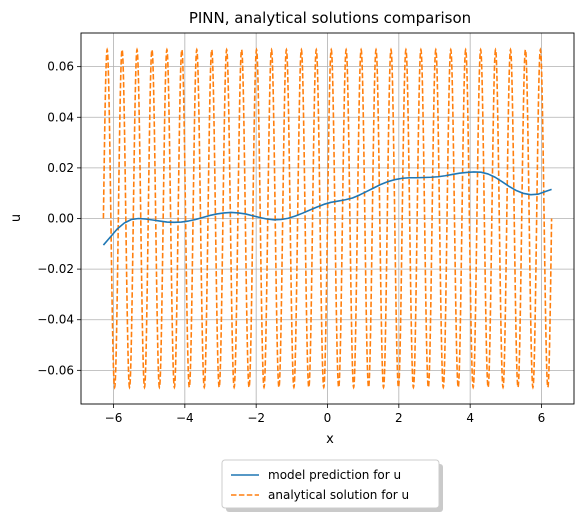  I want to click on y-tick-label: 0.02, so click(60, 168).